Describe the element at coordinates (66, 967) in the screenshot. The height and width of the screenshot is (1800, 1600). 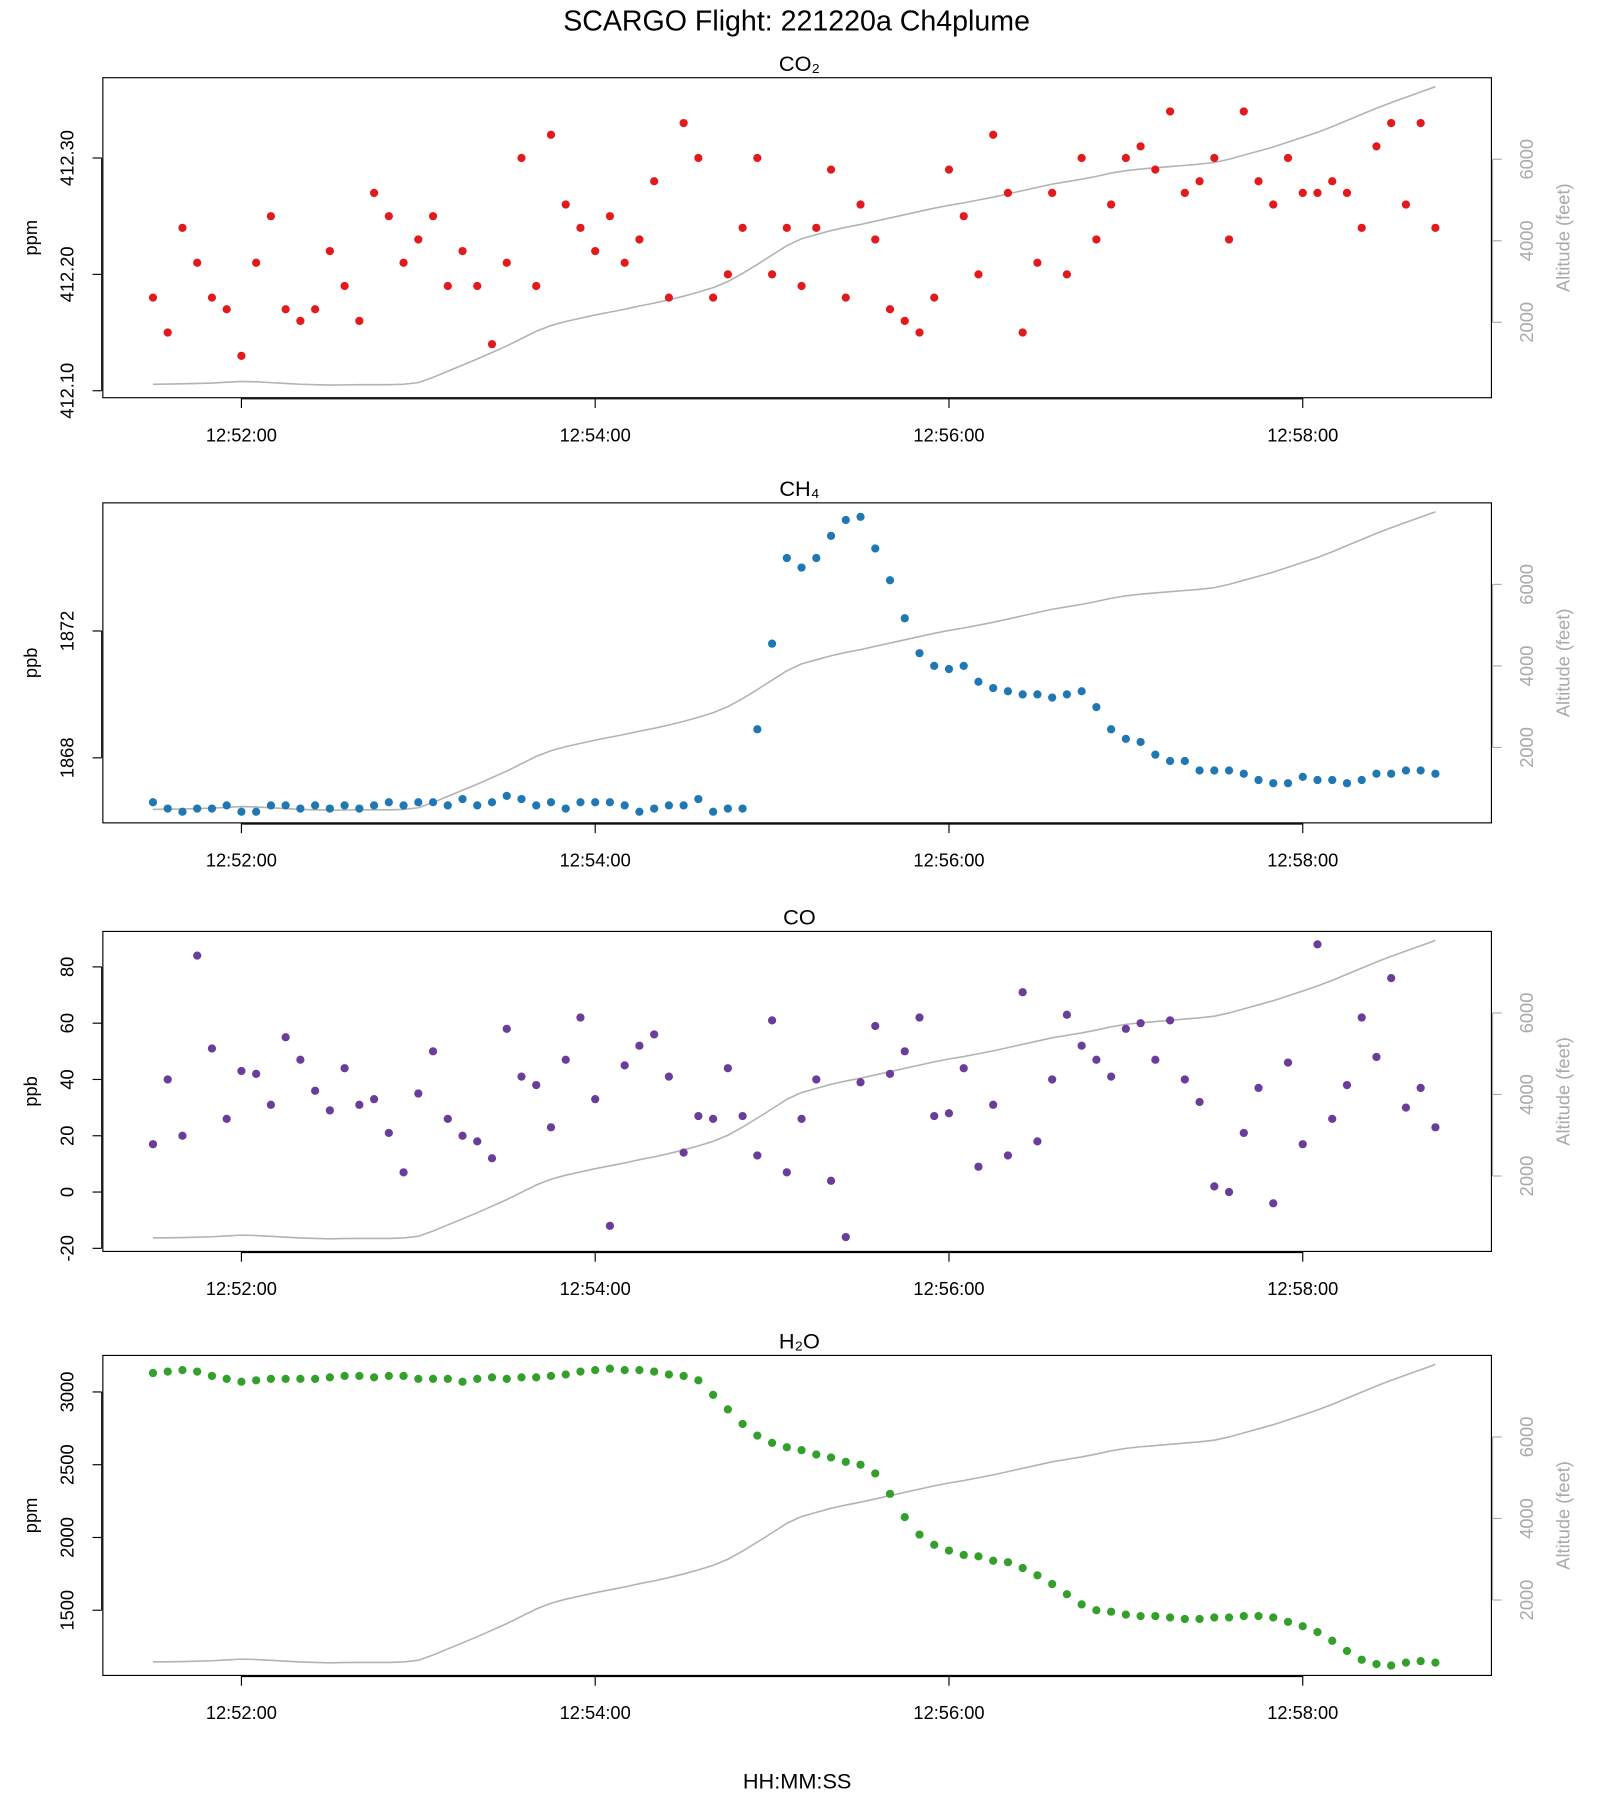
I see `y-tick-label: 80` at that location.